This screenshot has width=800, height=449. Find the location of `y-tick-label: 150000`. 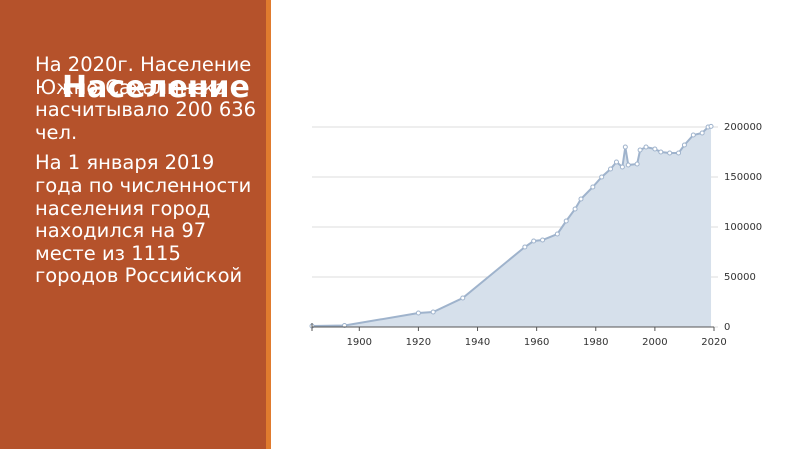

y-tick-label: 150000 is located at coordinates (743, 177).